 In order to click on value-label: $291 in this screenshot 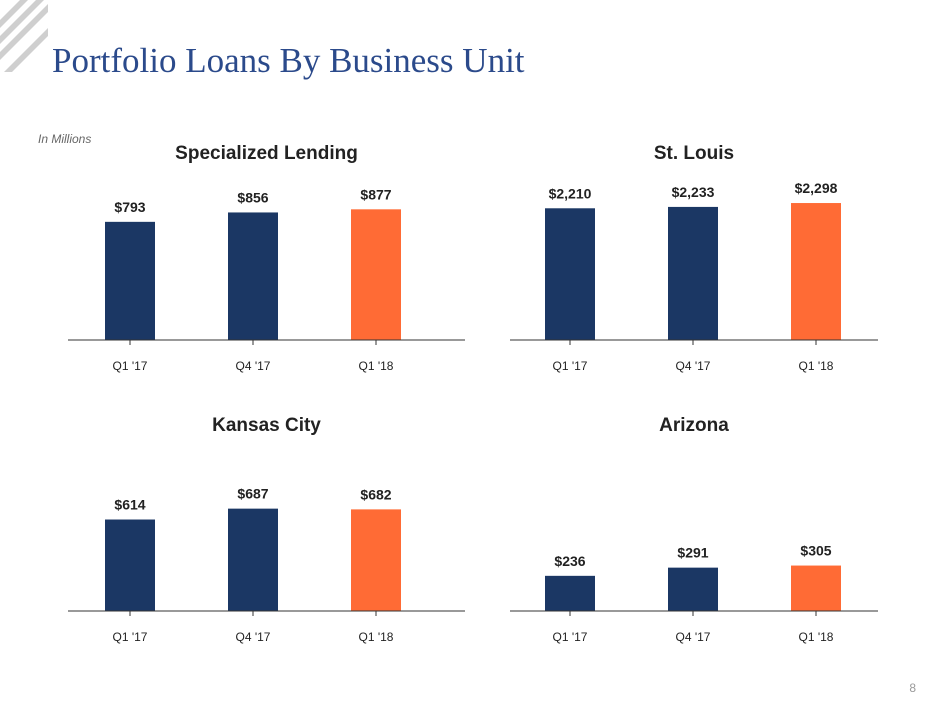, I will do `click(692, 553)`.